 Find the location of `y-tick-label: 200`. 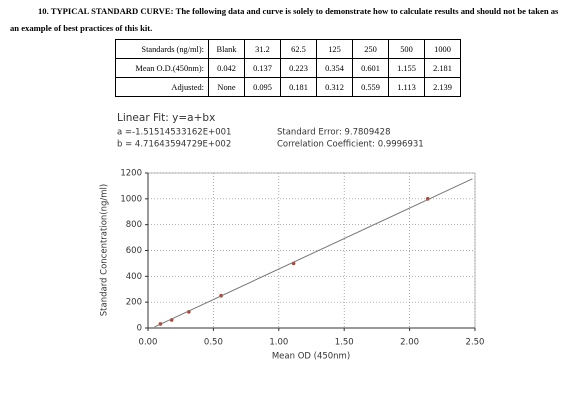

y-tick-label: 200 is located at coordinates (134, 303).